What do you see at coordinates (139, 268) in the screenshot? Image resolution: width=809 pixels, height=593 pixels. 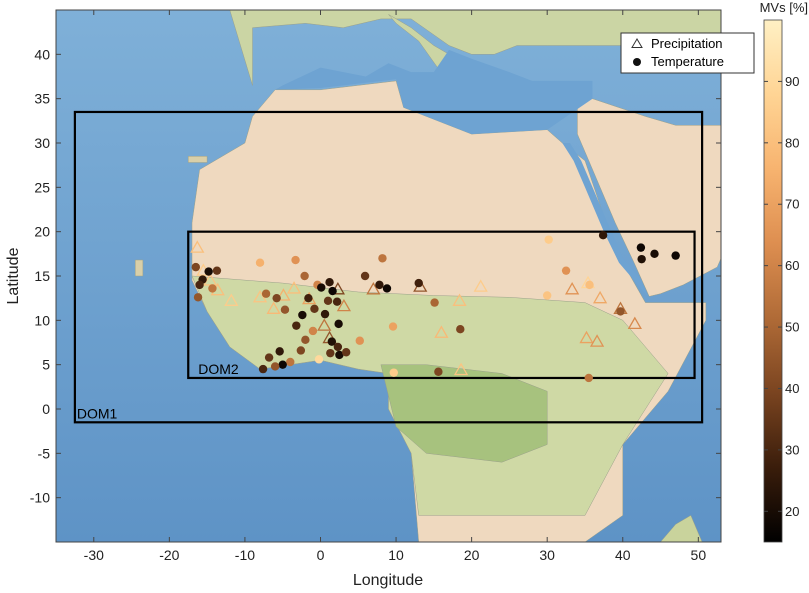 I see `cape-verde-land` at bounding box center [139, 268].